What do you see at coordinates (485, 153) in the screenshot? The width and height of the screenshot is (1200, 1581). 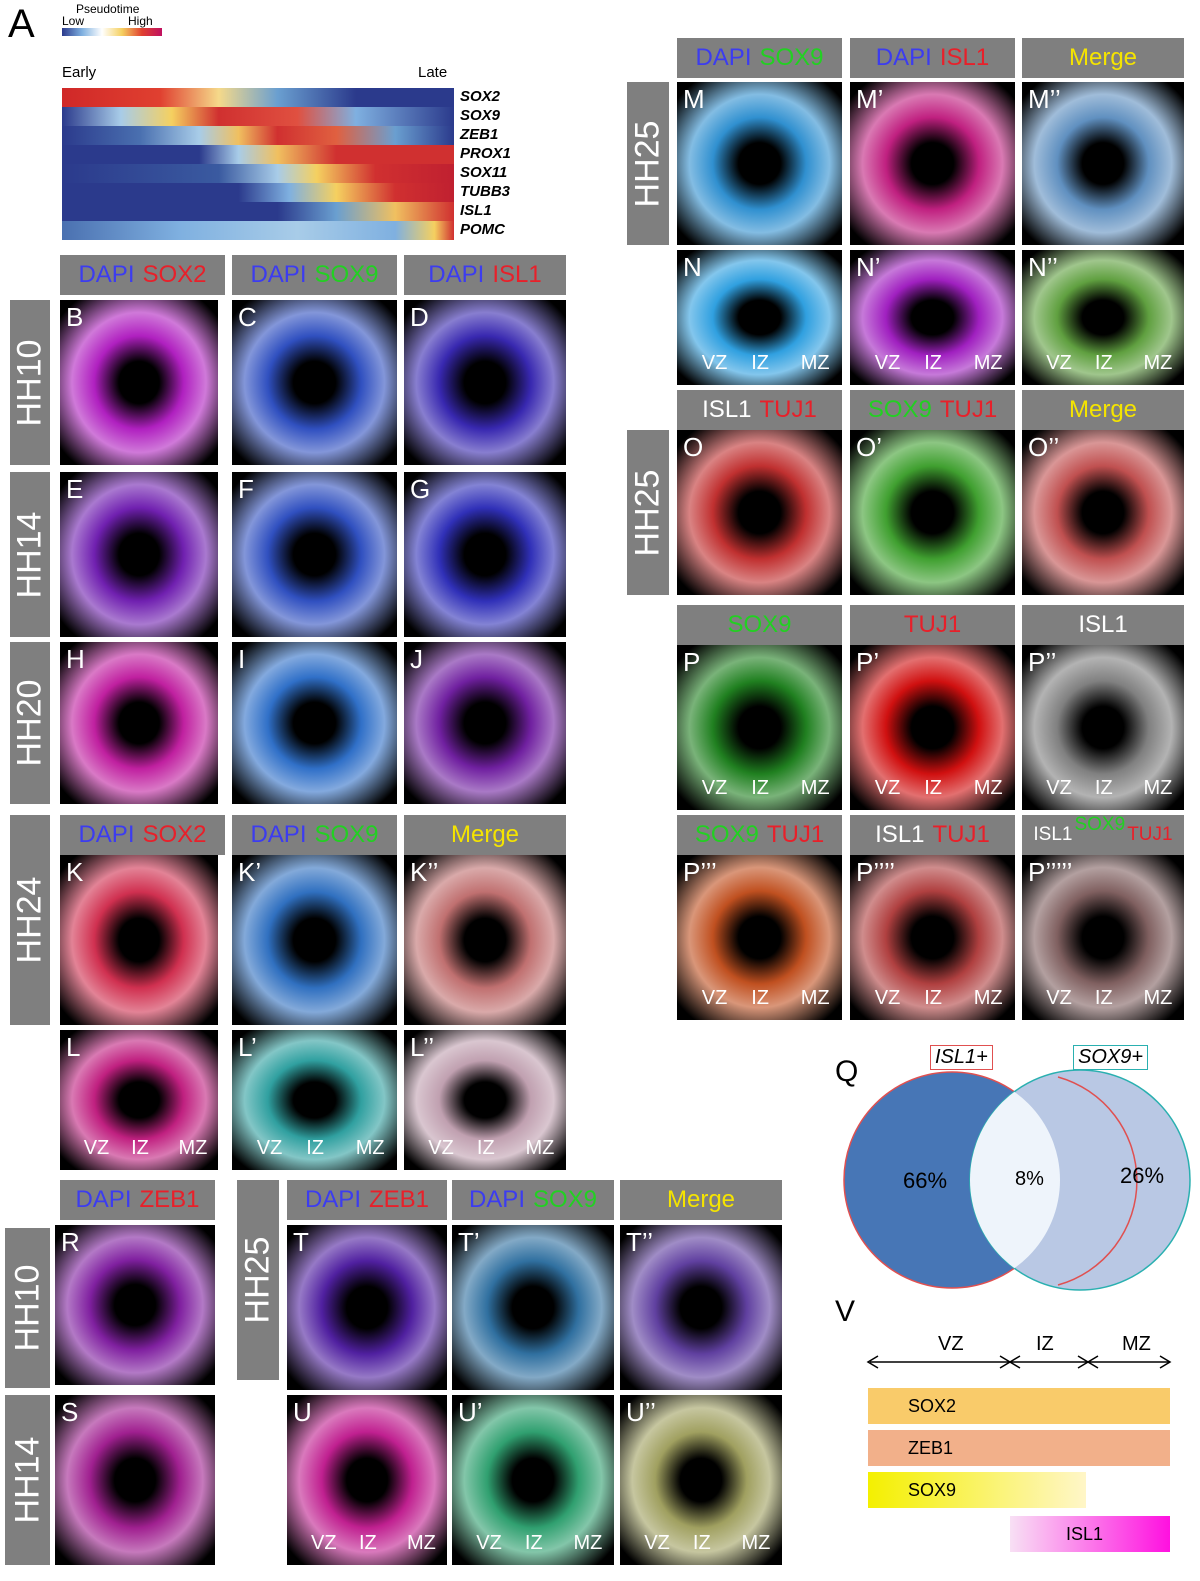 I see `gene-label: PROX1` at bounding box center [485, 153].